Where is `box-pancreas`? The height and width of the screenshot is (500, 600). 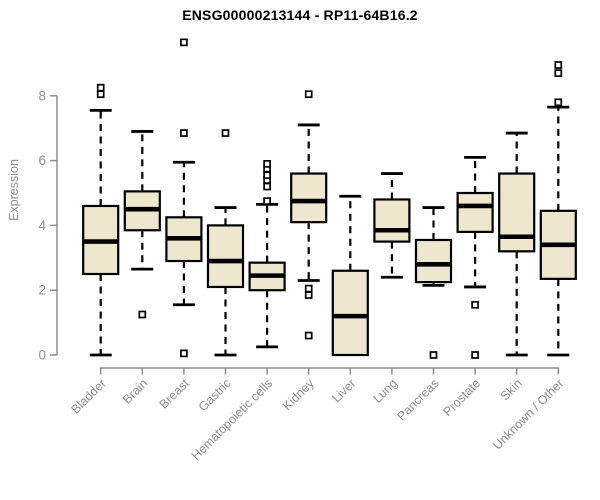
box-pancreas is located at coordinates (433, 282).